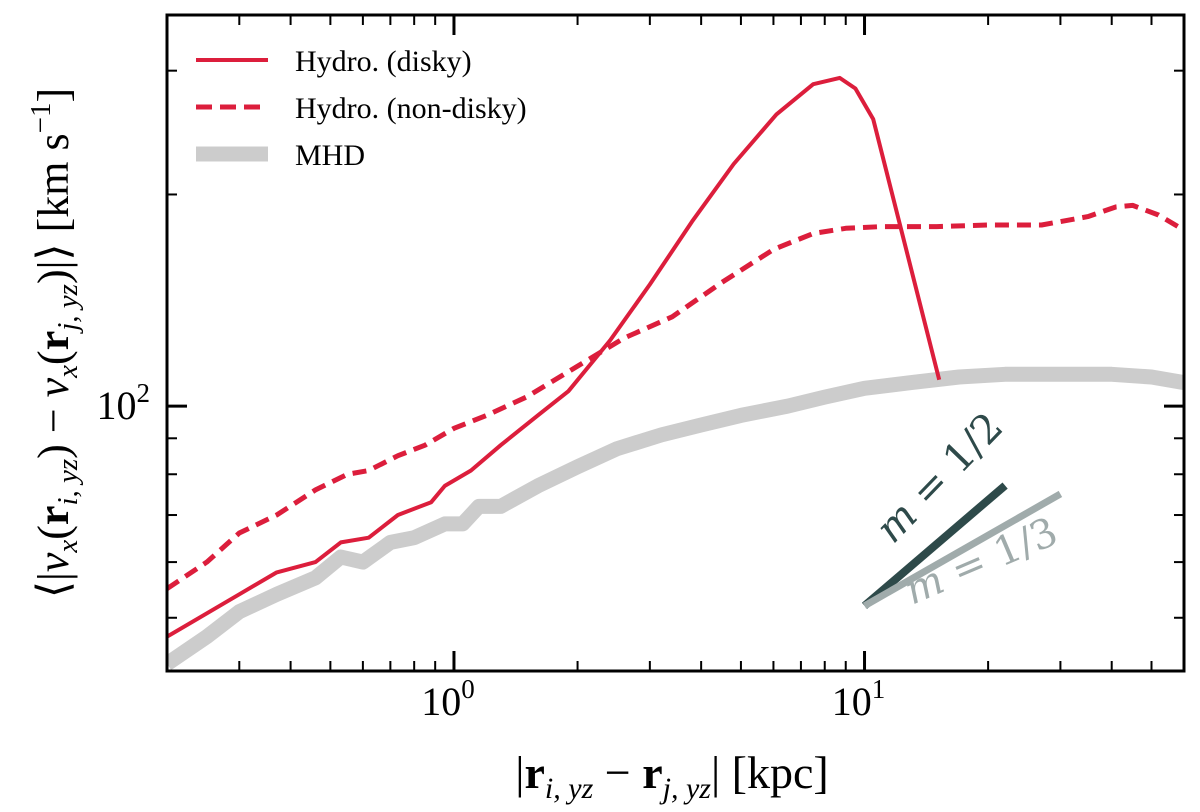 The image size is (1200, 812). I want to click on ylabel-v2: v, so click(53, 387).